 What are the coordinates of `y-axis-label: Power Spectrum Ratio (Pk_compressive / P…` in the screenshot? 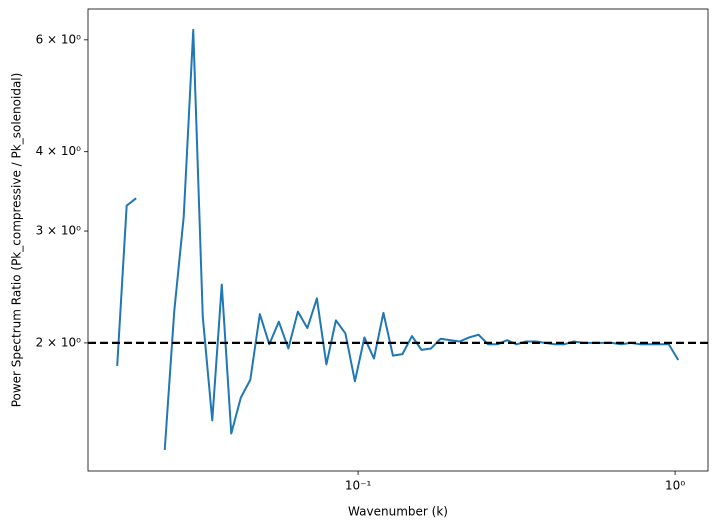 It's located at (17, 240).